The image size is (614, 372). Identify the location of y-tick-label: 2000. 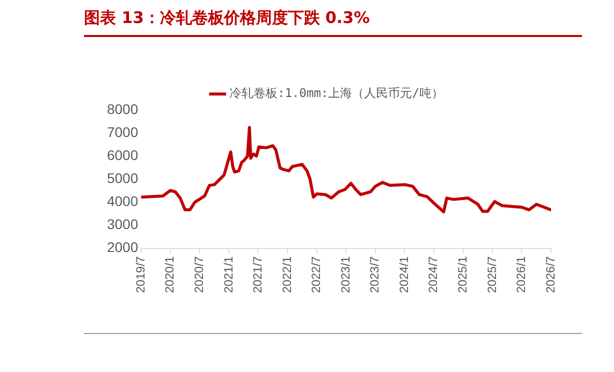
(122, 247).